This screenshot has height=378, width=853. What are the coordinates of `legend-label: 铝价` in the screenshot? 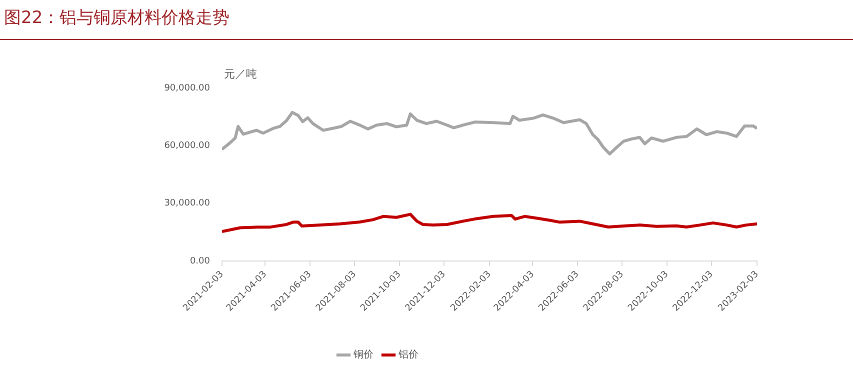 It's located at (408, 354).